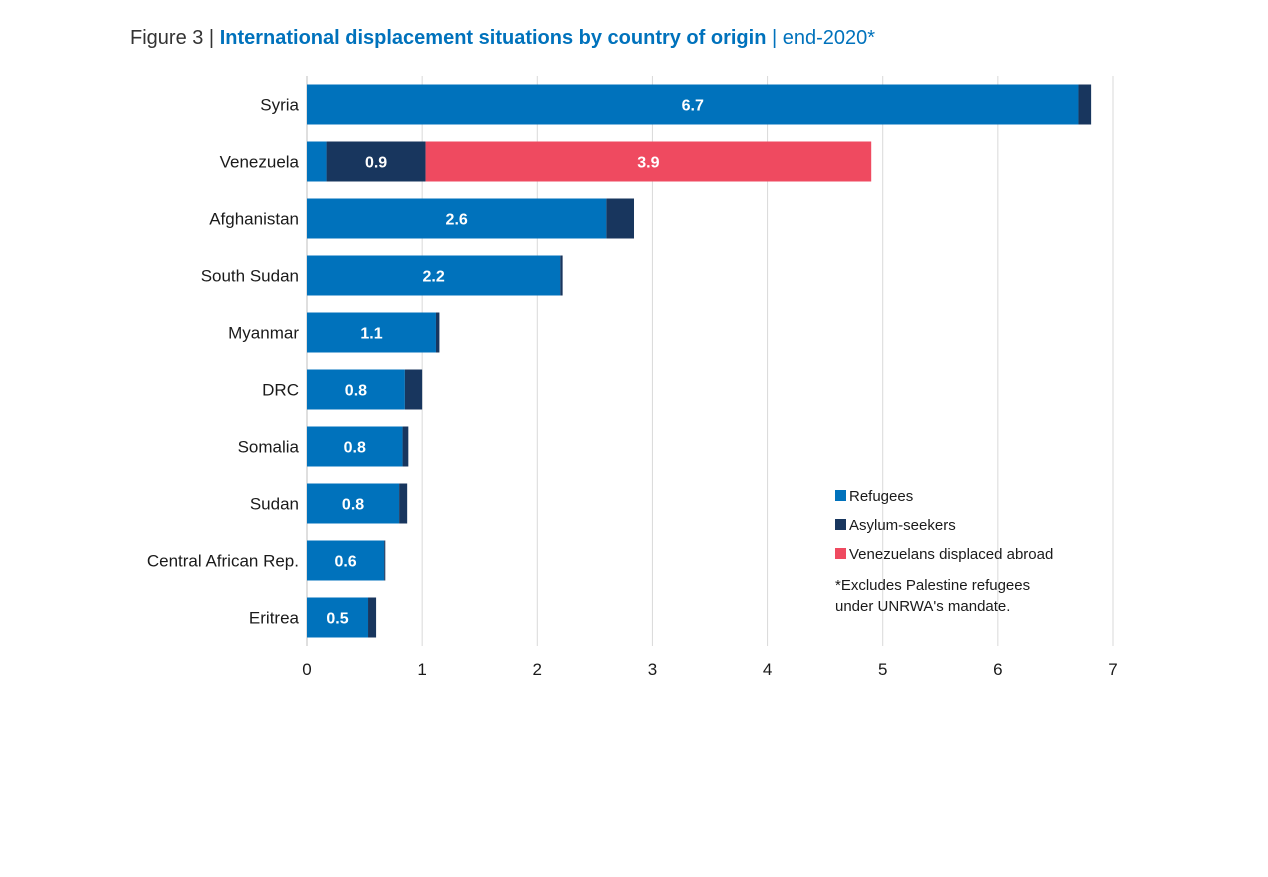 Image resolution: width=1268 pixels, height=877 pixels. I want to click on data-label-central-african-rep-refugees: 0.6, so click(345, 562).